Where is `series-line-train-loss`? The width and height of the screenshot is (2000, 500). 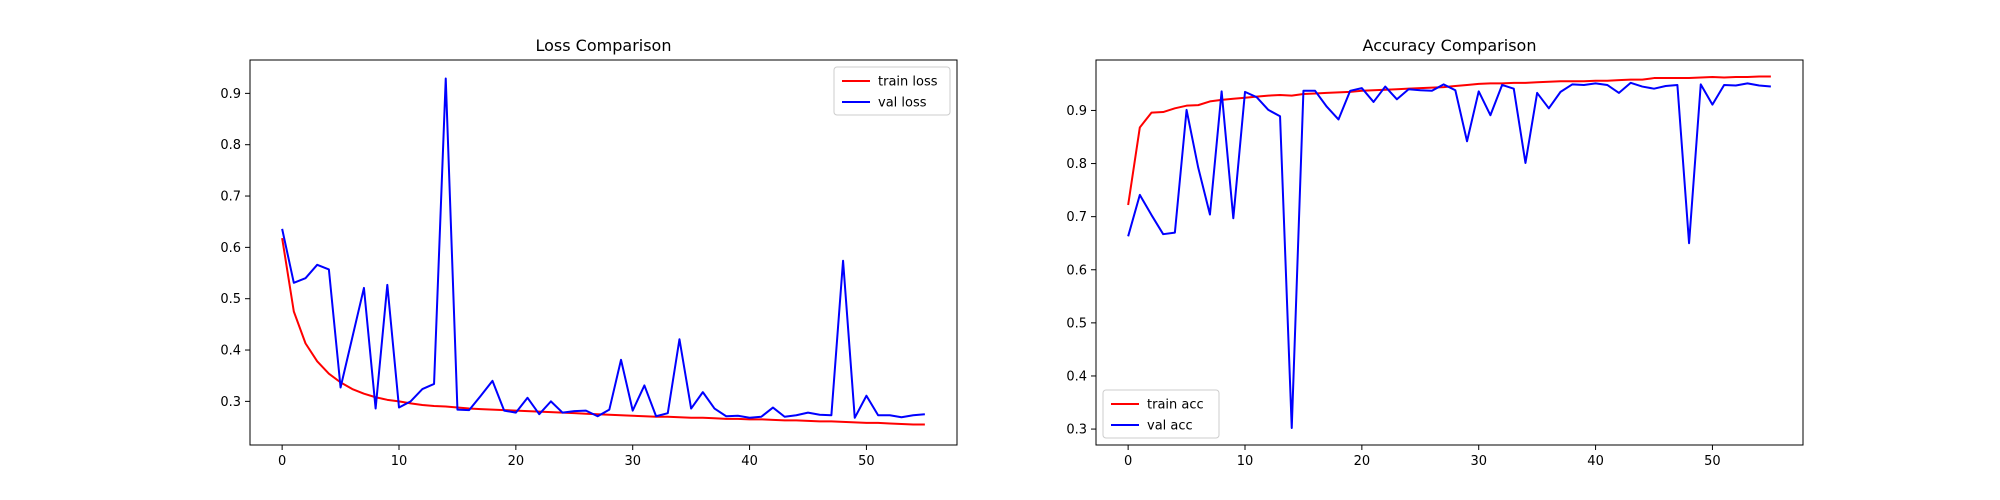 series-line-train-loss is located at coordinates (603, 331).